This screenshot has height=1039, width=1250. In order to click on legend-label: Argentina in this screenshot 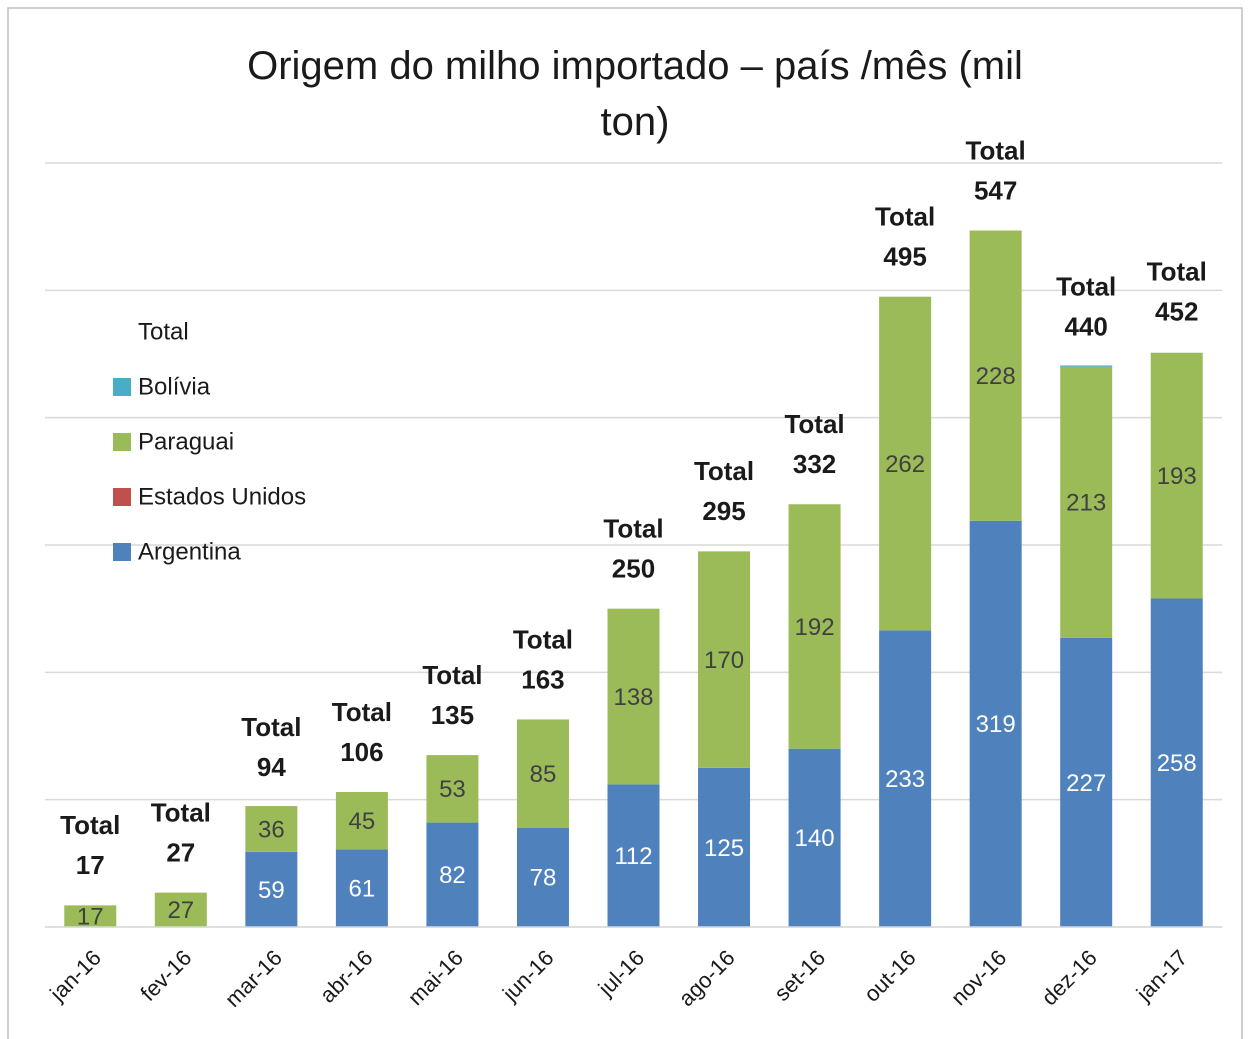, I will do `click(189, 551)`.